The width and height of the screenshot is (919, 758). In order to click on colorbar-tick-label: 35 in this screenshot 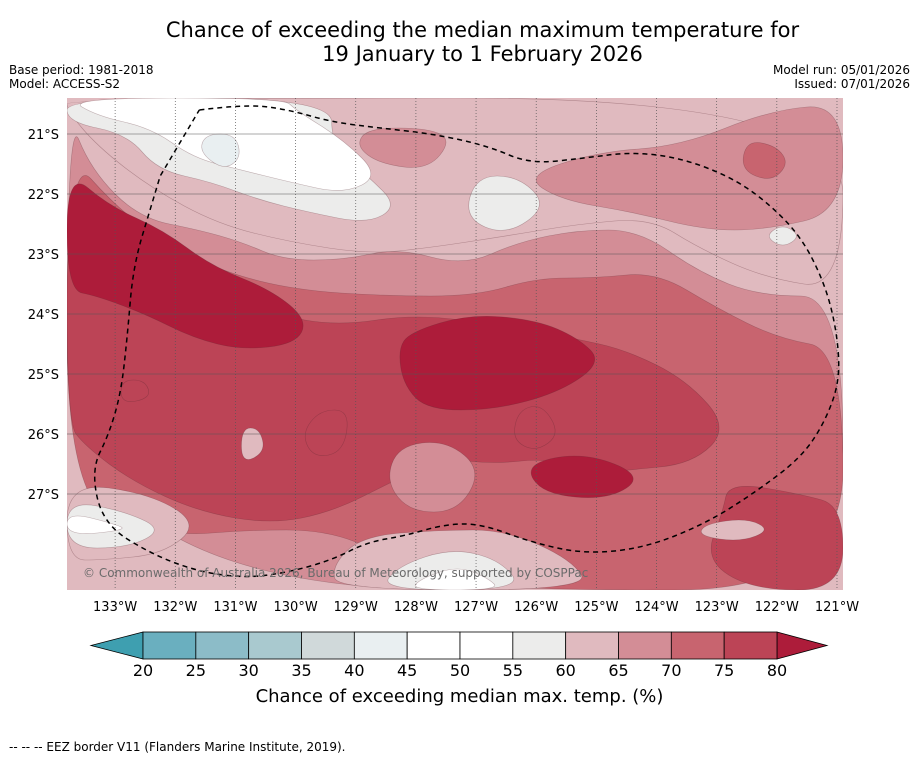, I will do `click(301, 670)`.